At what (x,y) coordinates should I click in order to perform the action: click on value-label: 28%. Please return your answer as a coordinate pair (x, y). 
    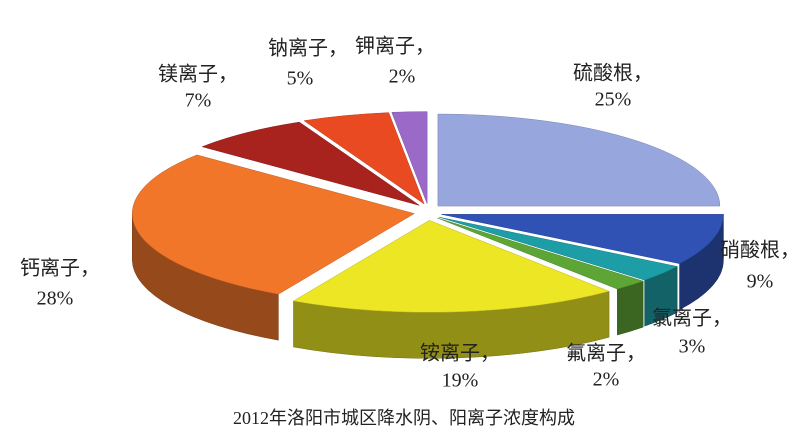
    Looking at the image, I should click on (55, 299).